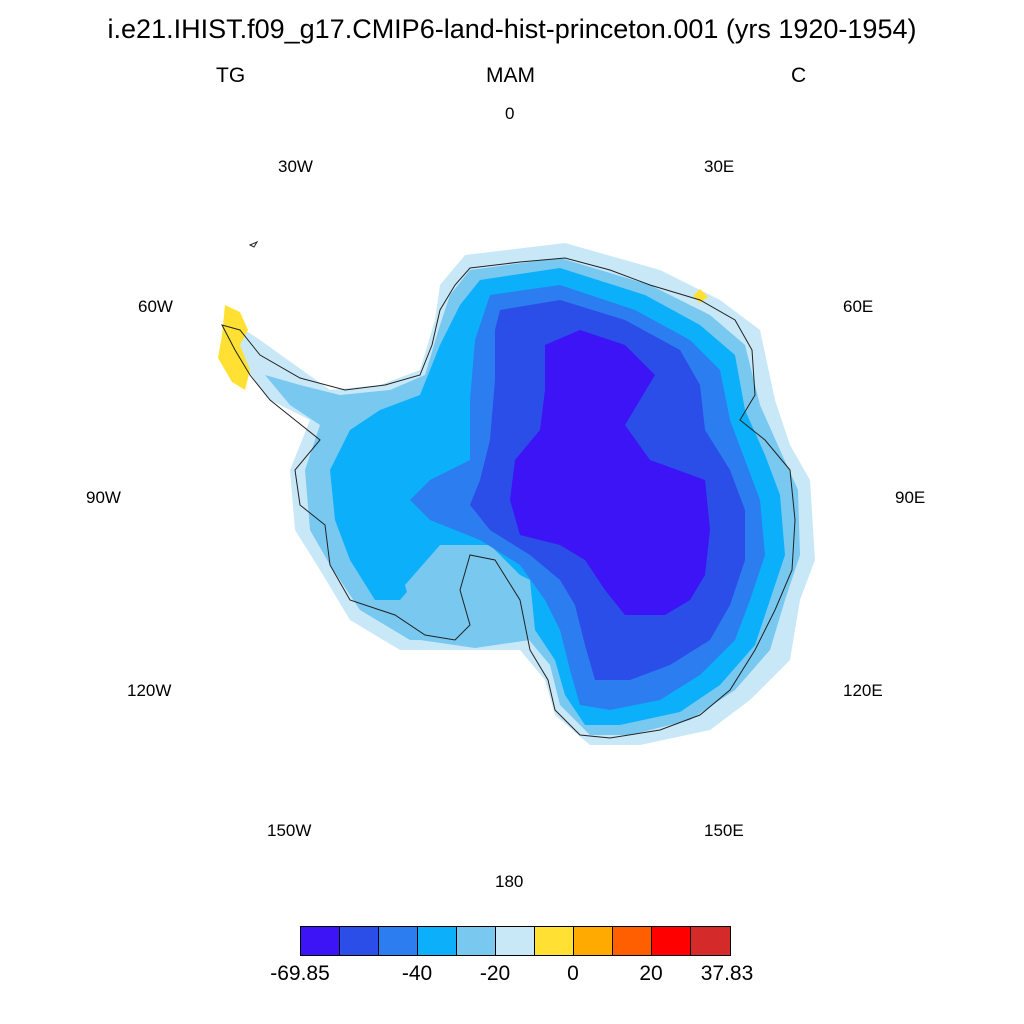 Image resolution: width=1024 pixels, height=1024 pixels. Describe the element at coordinates (719, 166) in the screenshot. I see `lon-label-30e: 30E` at that location.